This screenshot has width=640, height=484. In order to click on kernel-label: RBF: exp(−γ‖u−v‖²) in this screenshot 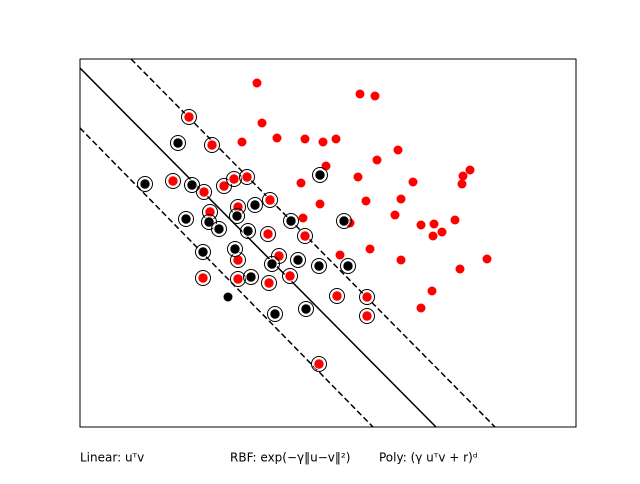, I will do `click(290, 458)`.